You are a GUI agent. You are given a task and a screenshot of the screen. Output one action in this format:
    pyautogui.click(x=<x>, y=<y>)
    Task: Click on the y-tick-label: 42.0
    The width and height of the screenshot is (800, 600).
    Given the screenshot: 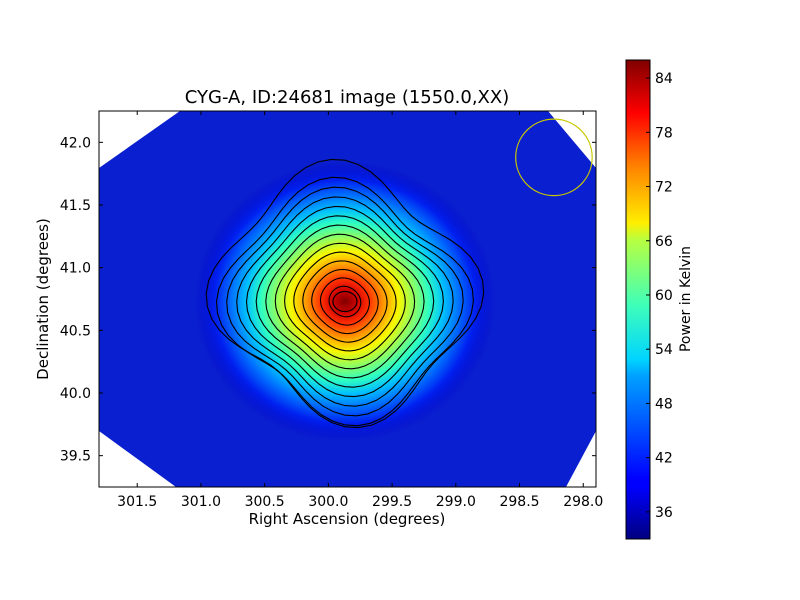 What is the action you would take?
    pyautogui.click(x=75, y=143)
    